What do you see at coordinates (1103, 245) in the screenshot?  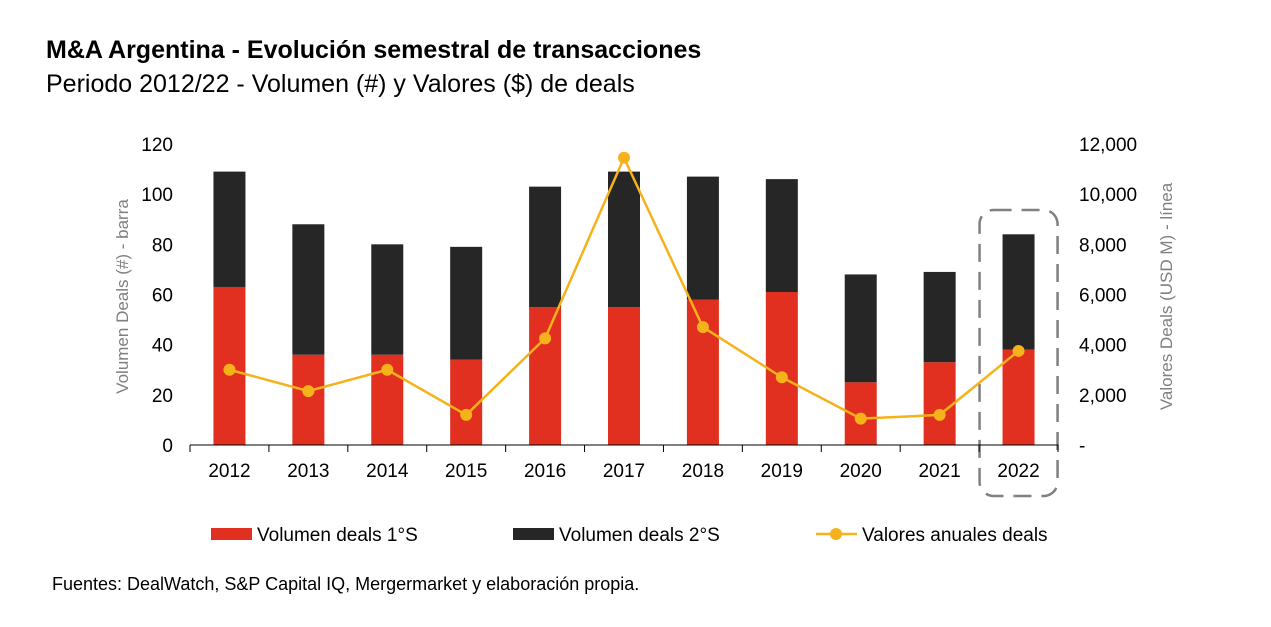 I see `y2-tick-label-8,000: 8,000` at bounding box center [1103, 245].